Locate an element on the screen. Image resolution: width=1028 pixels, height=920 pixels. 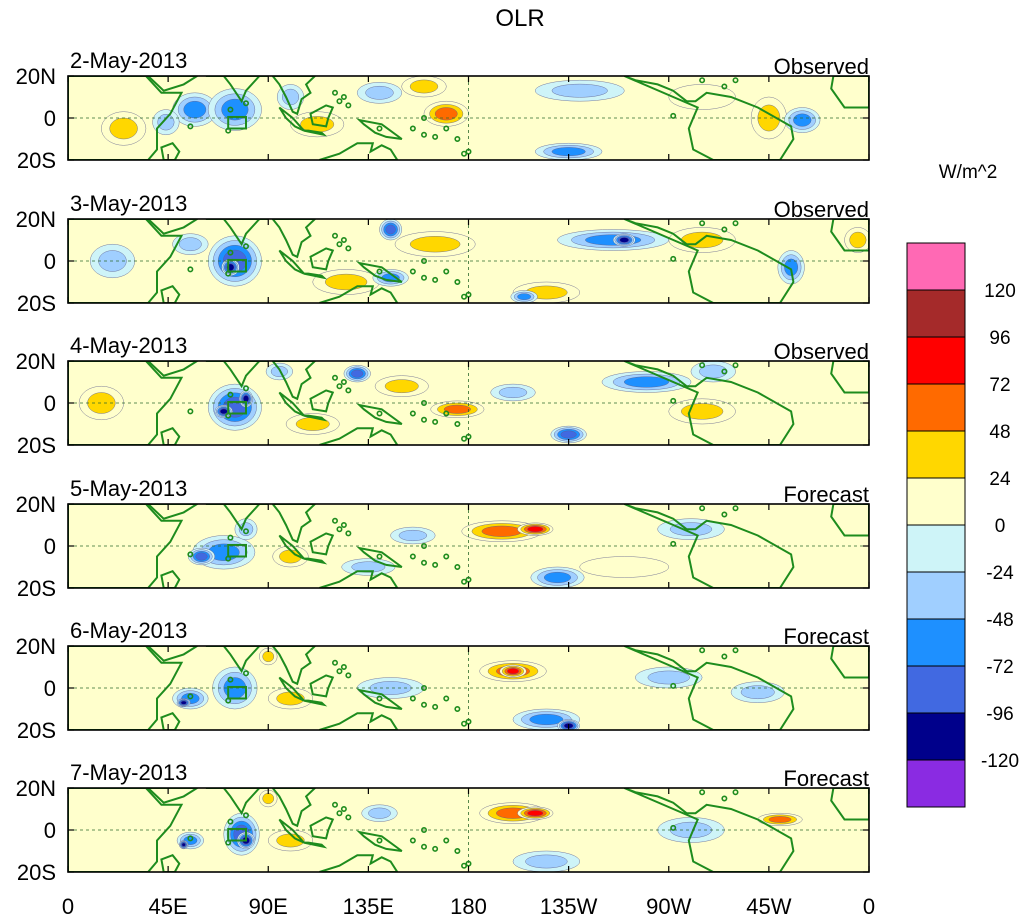
chart-title: OLR is located at coordinates (519, 18).